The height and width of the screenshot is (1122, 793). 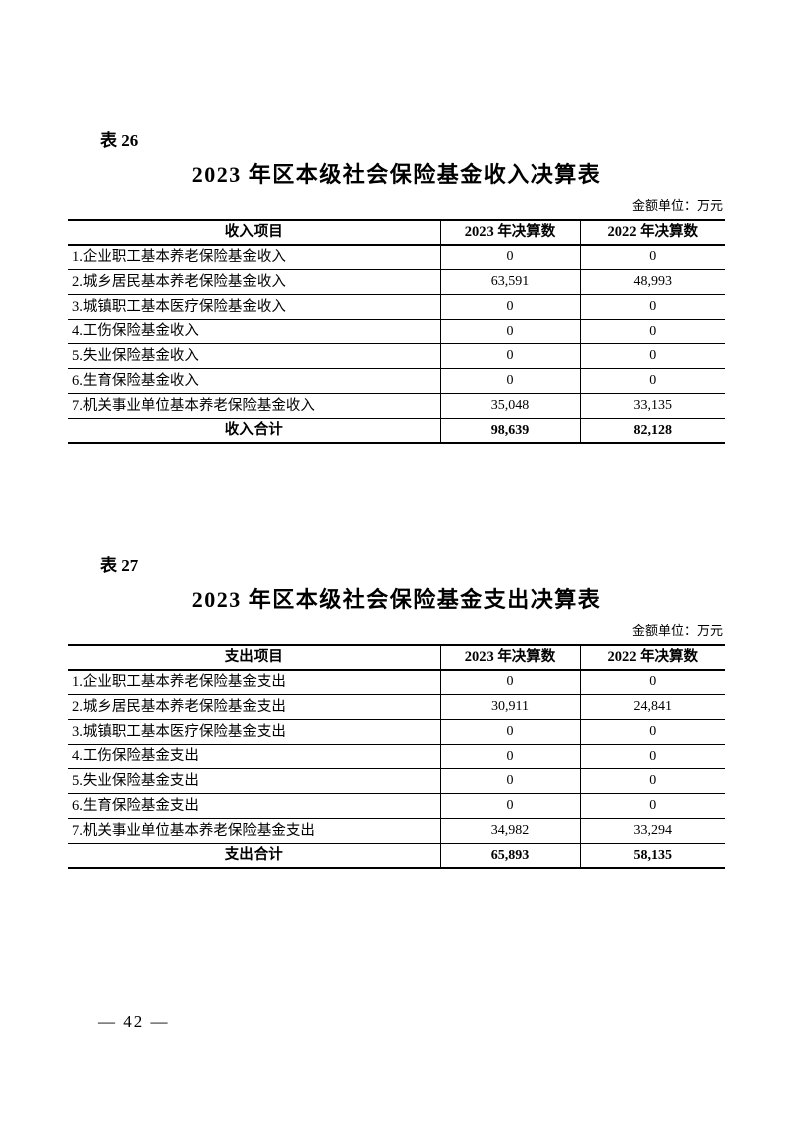 I want to click on total-label: 收入合计, so click(x=253, y=430).